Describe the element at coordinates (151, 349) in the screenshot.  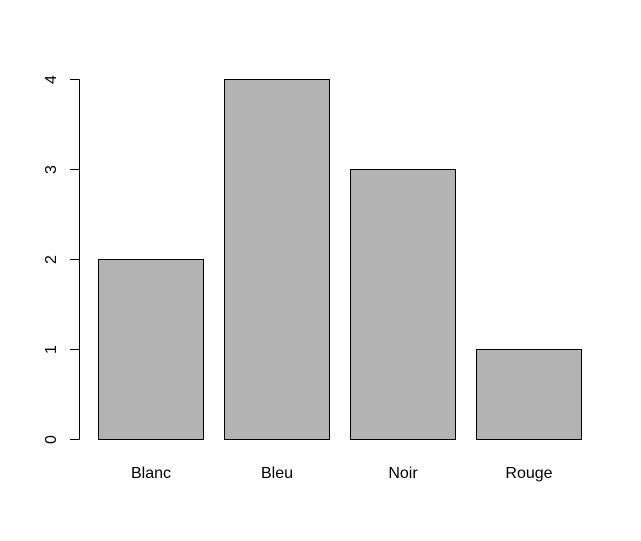
I see `bar-blanc` at that location.